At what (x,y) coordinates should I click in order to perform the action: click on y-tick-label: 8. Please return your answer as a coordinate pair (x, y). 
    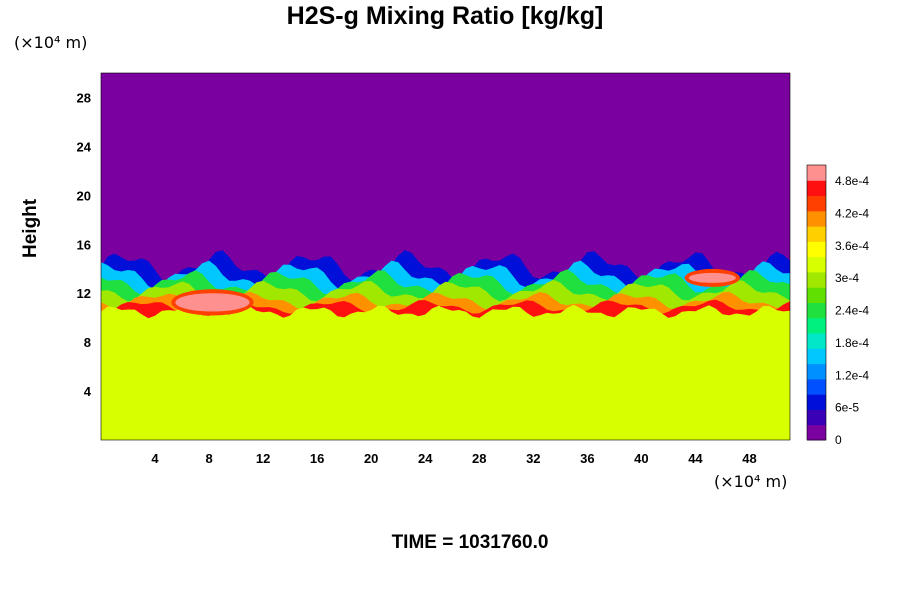
    Looking at the image, I should click on (87, 342).